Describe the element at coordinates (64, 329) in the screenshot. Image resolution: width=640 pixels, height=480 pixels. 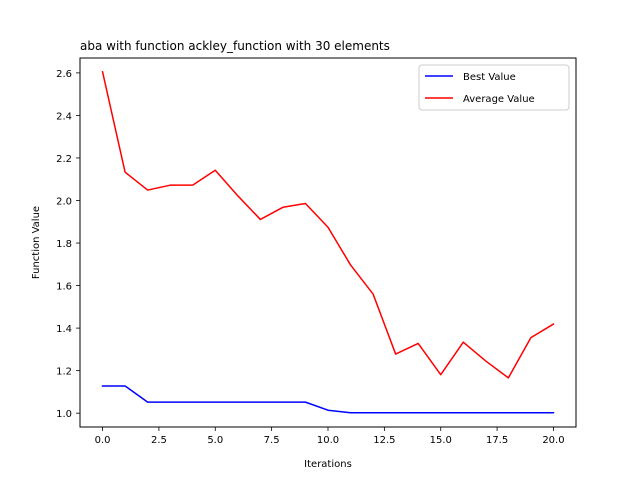
I see `y-tick-label: 1.4` at that location.